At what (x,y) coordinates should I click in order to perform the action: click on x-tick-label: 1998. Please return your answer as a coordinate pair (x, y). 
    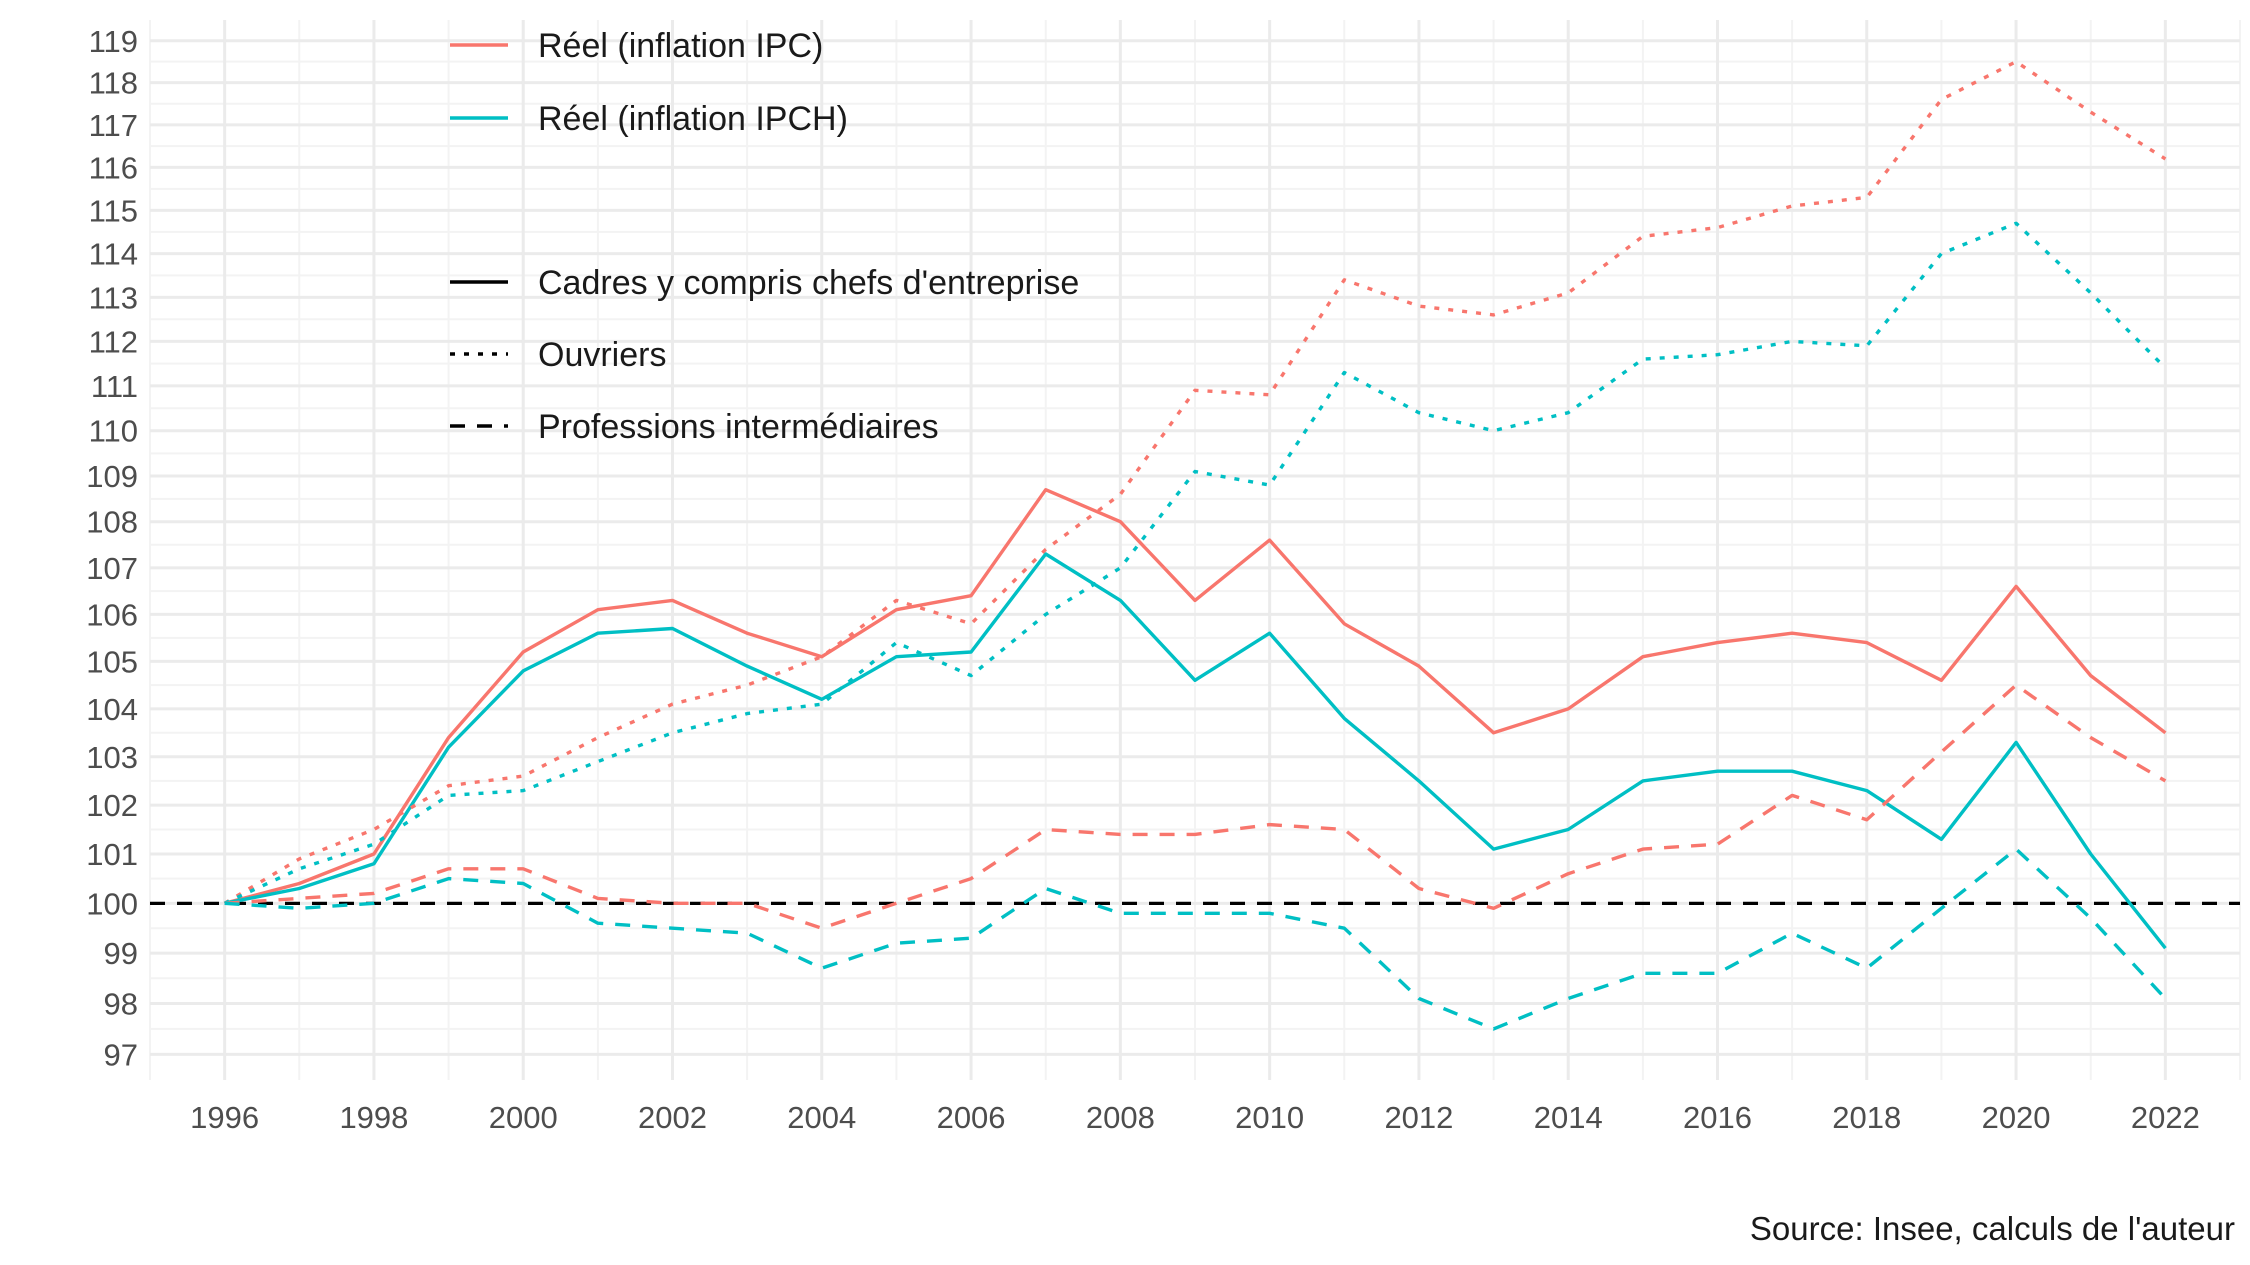
    Looking at the image, I should click on (373, 1117).